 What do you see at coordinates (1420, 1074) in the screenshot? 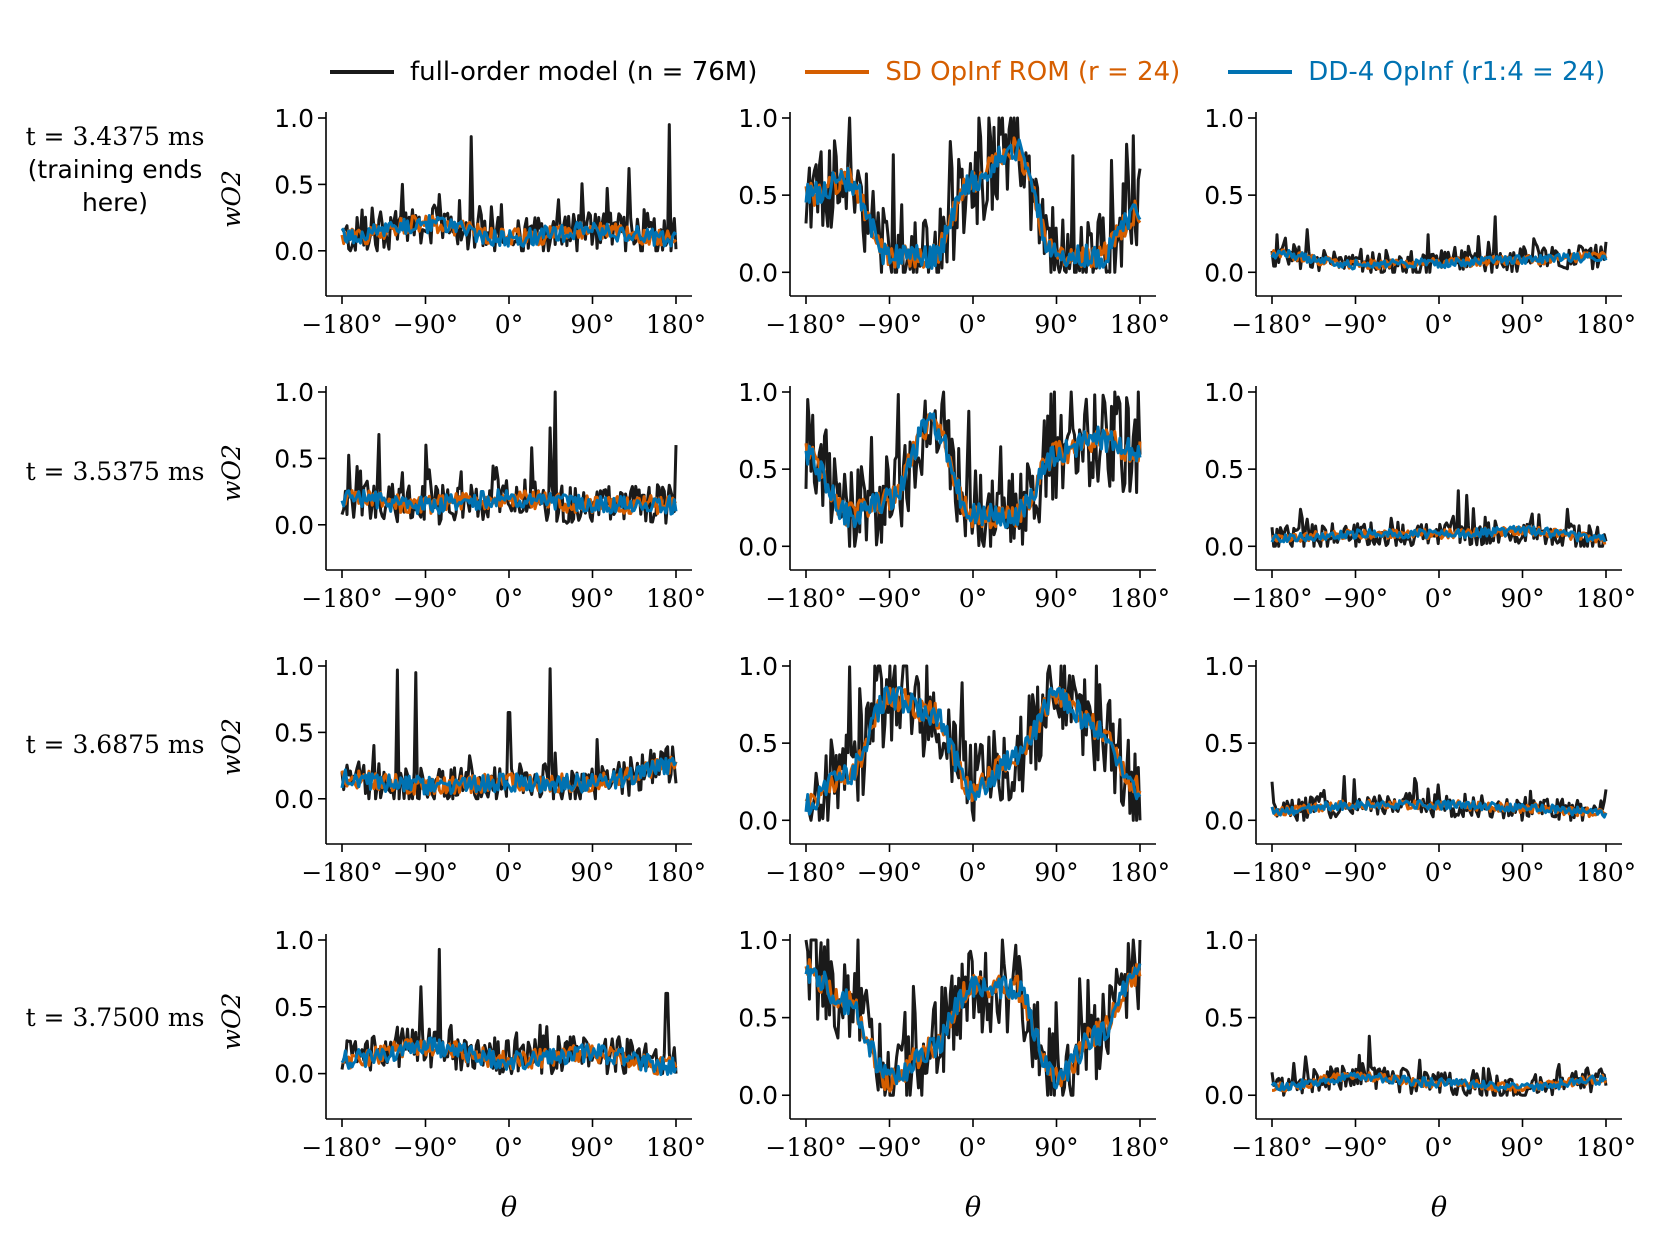
I see `subplot-r3-c2: 0.0 0.5 1.0 −180° −90° 0° 90° 180° θ` at bounding box center [1420, 1074].